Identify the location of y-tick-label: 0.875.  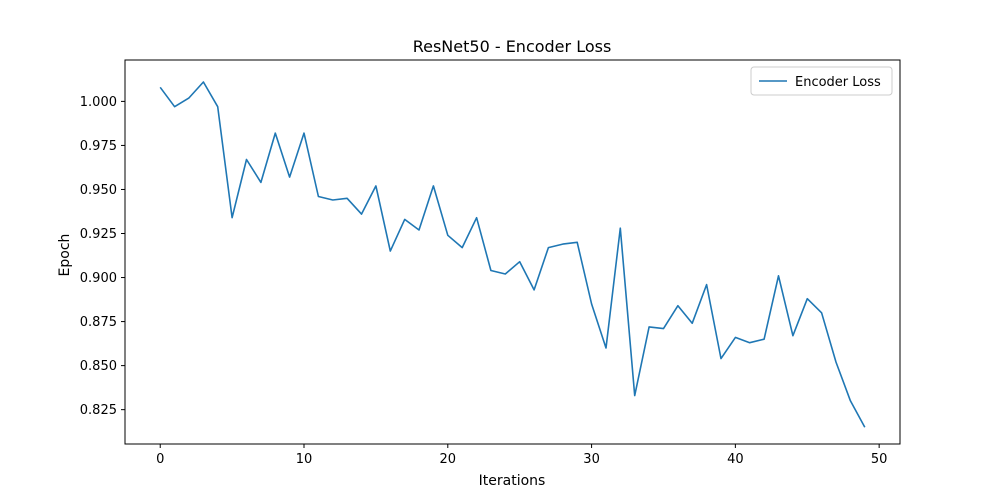
(98, 322).